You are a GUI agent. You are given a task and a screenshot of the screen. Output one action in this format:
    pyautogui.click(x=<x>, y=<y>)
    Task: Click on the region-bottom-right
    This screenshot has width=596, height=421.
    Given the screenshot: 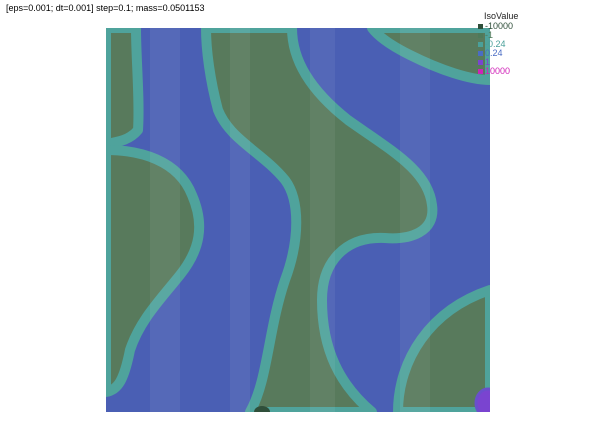 What is the action you would take?
    pyautogui.click(x=441, y=348)
    